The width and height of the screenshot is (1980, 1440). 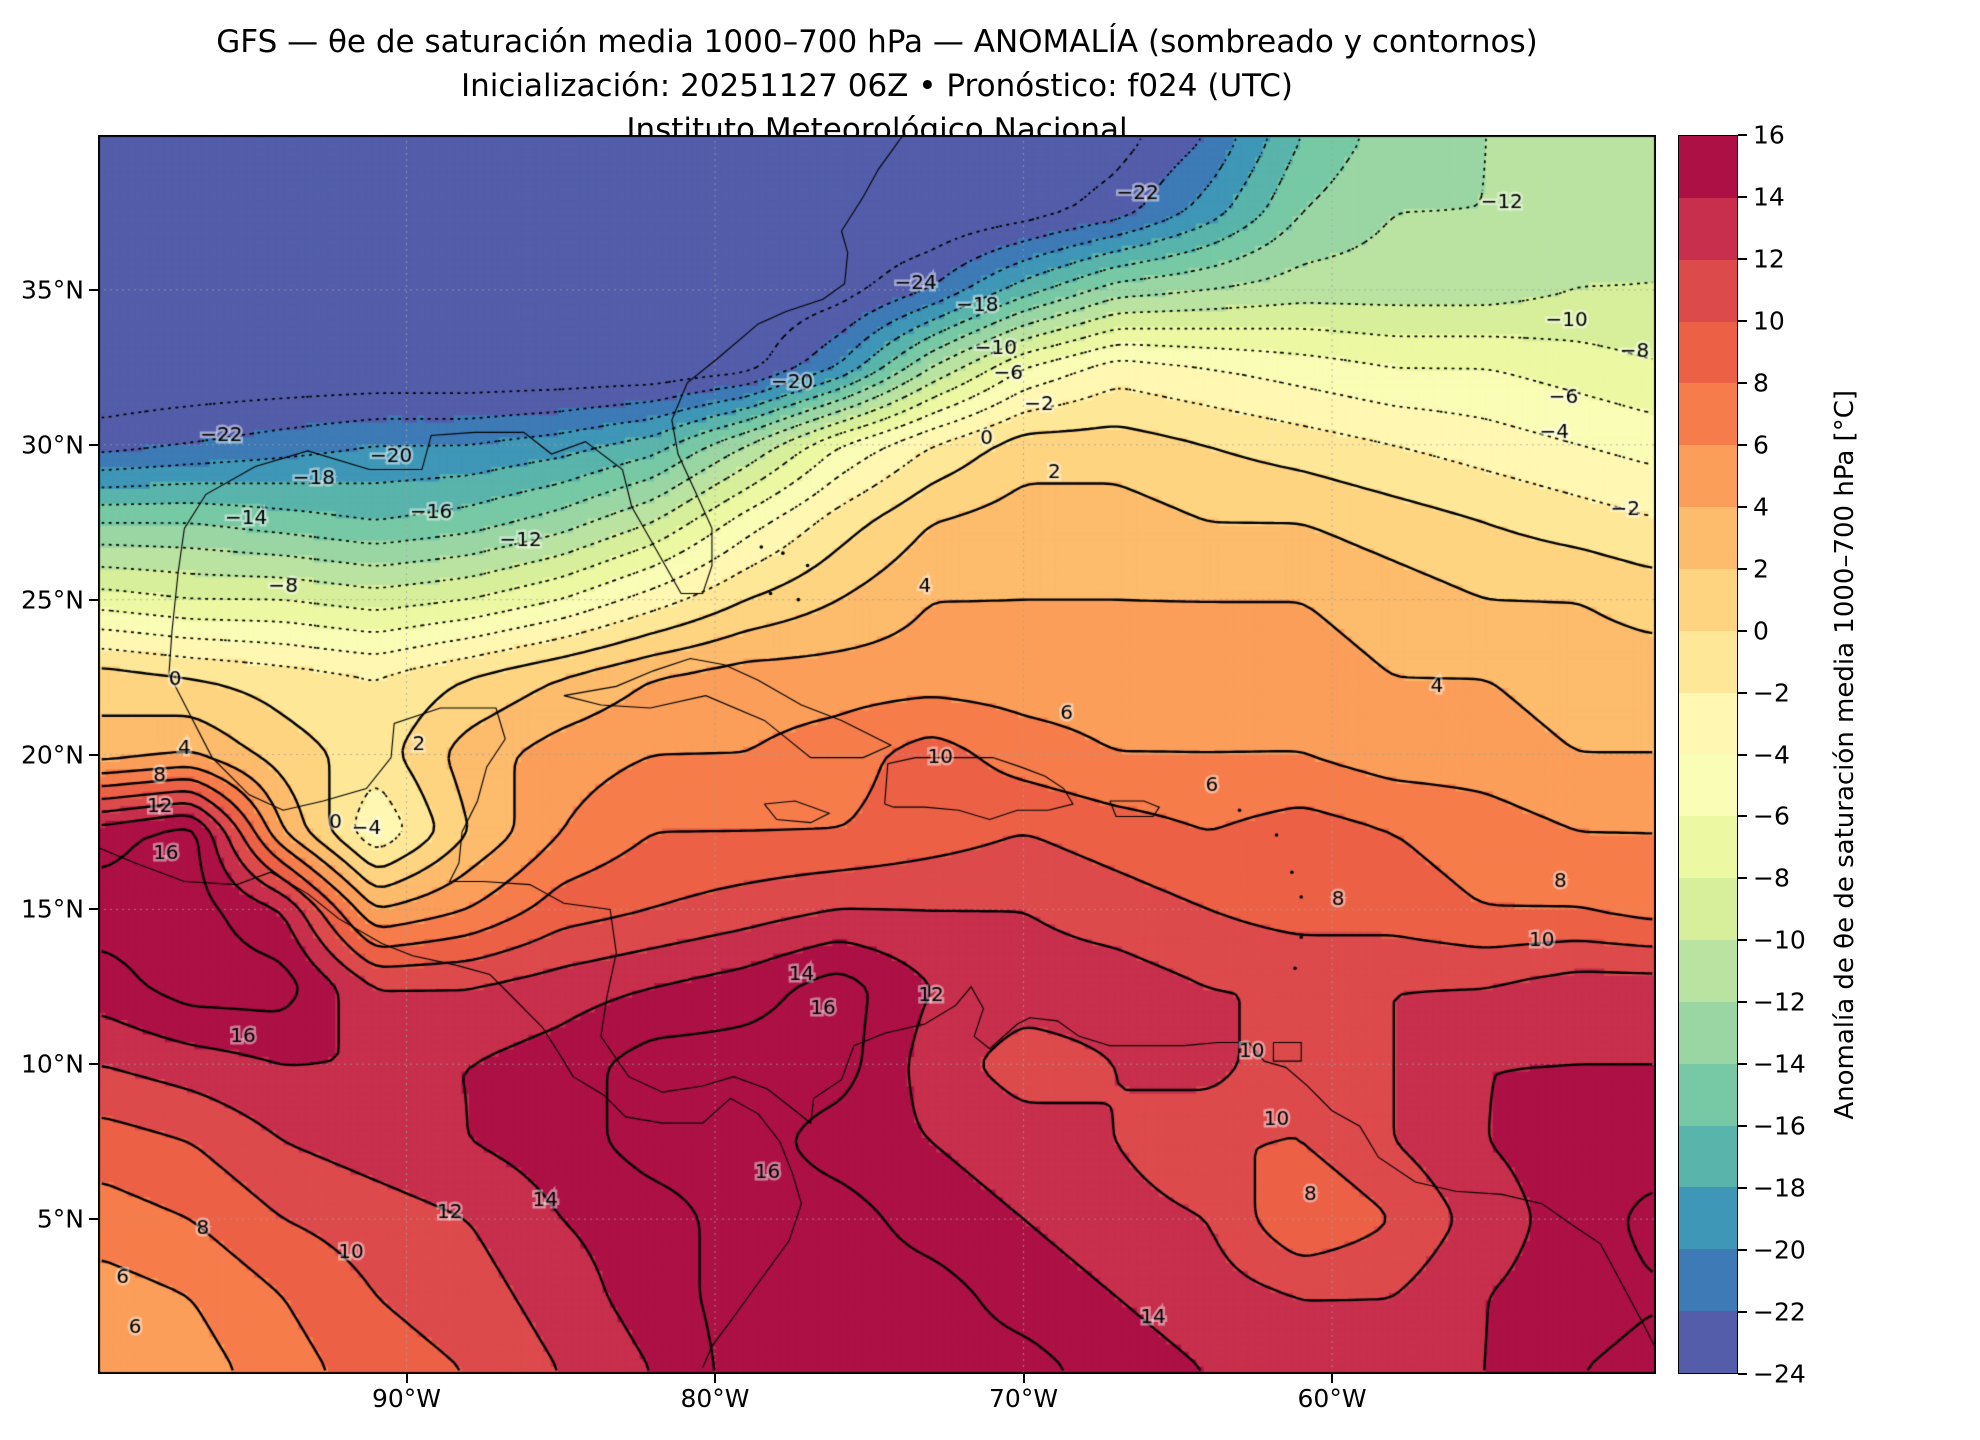 I want to click on colorbar-tick-label: −6, so click(x=1771, y=816).